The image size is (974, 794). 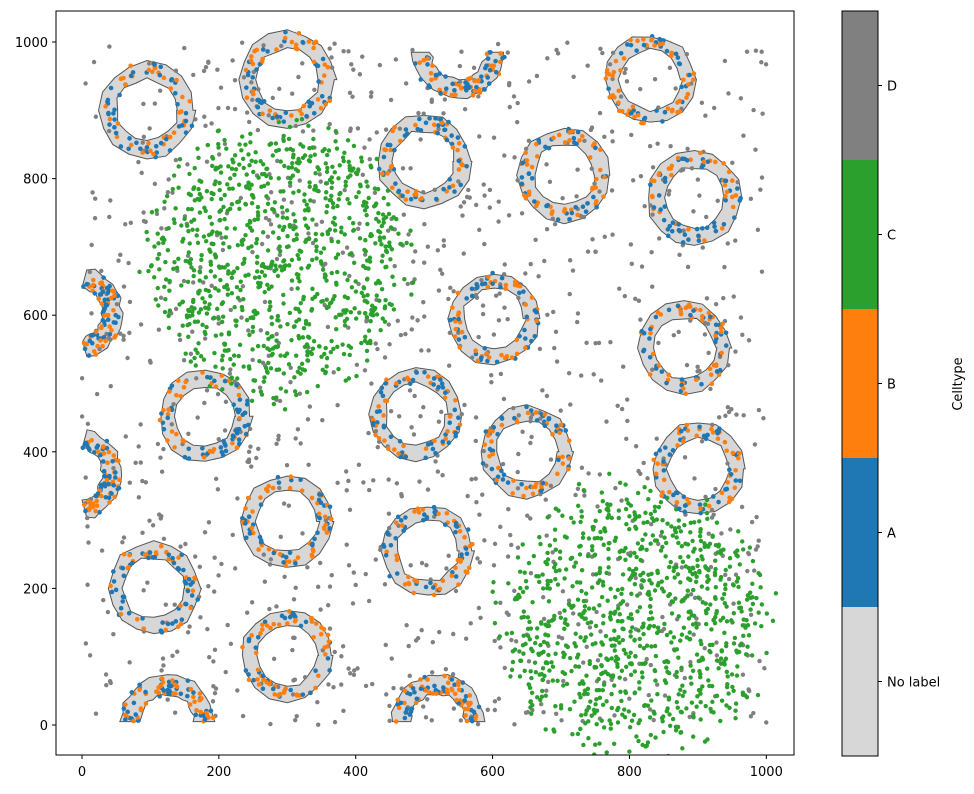 I want to click on x-axis: 0 200 400 600 800 1000, so click(x=430, y=767).